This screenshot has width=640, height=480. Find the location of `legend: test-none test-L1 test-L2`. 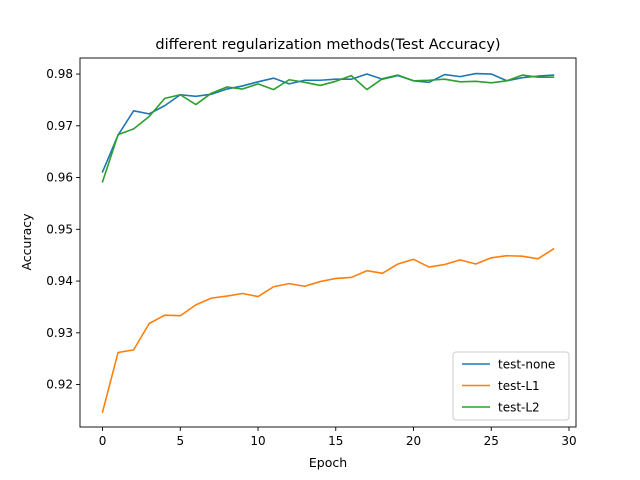

legend: test-none test-L1 test-L2 is located at coordinates (511, 386).